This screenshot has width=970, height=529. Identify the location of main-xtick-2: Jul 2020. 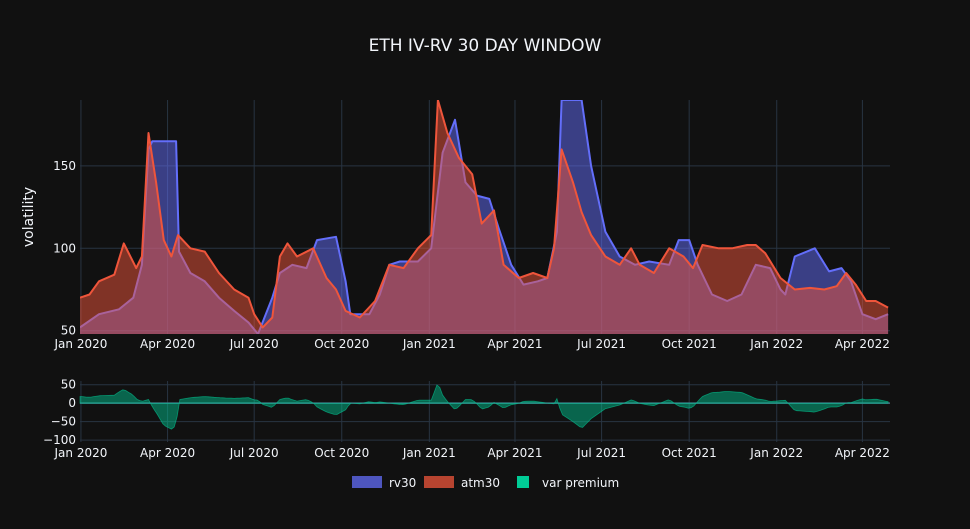
(254, 344).